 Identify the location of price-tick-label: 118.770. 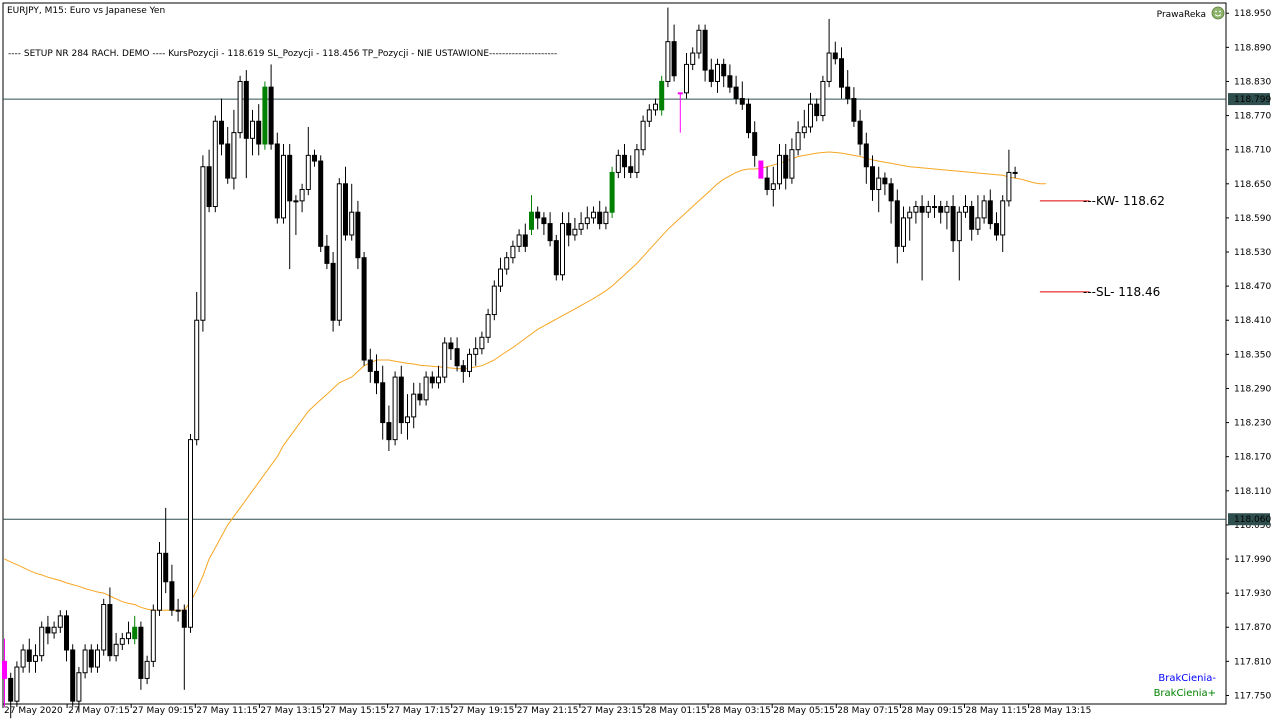
(1252, 117).